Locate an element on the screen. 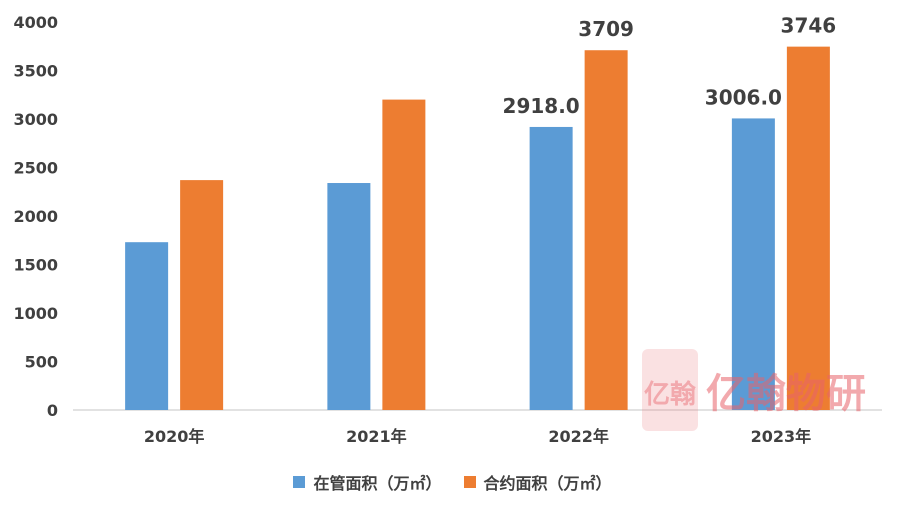  data-label: 2918.0 is located at coordinates (541, 106).